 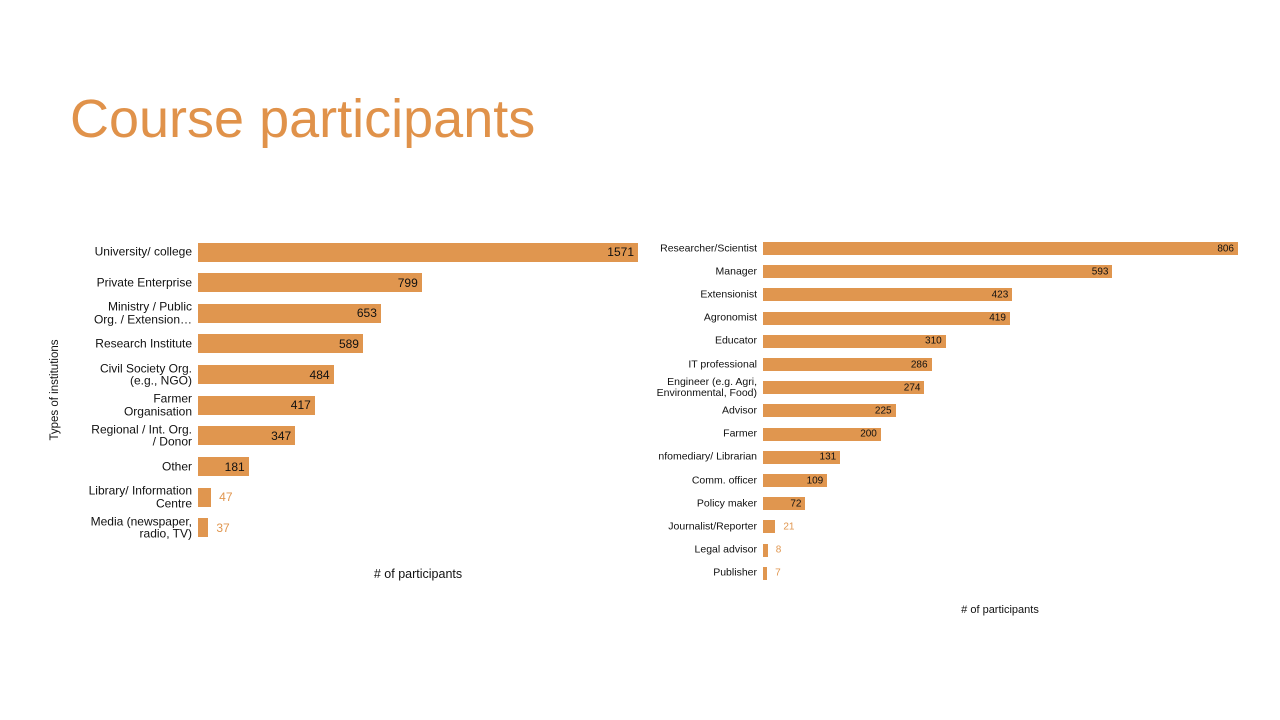 What do you see at coordinates (722, 363) in the screenshot?
I see `category-label: IT professional` at bounding box center [722, 363].